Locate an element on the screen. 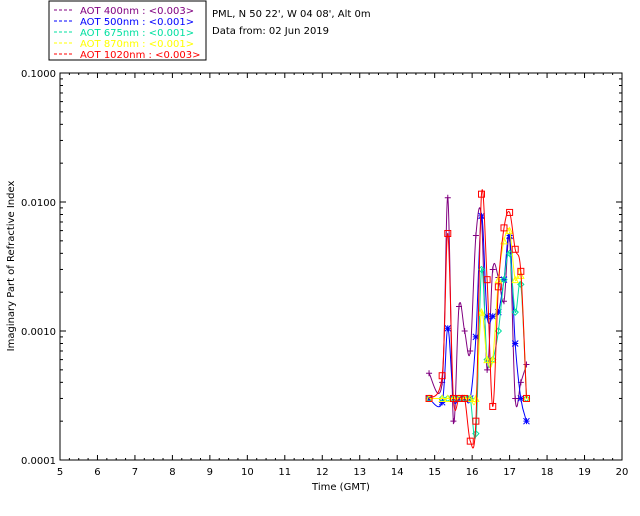 The width and height of the screenshot is (640, 516). x-tick-label: 12 is located at coordinates (322, 472).